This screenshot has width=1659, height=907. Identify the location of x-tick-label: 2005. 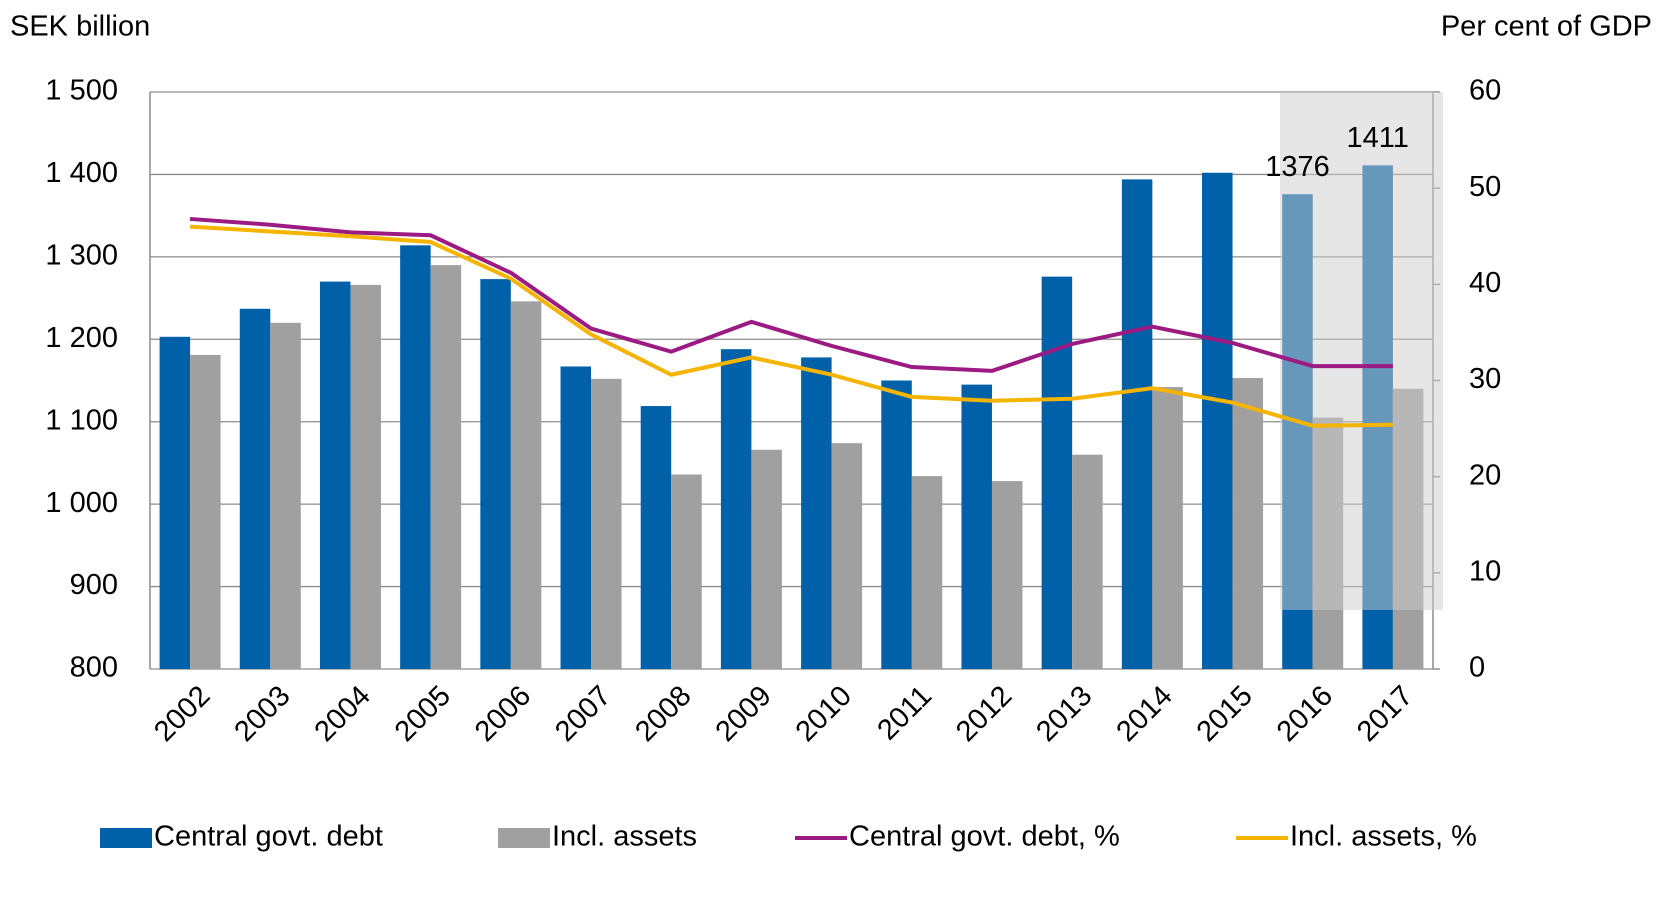
(423, 714).